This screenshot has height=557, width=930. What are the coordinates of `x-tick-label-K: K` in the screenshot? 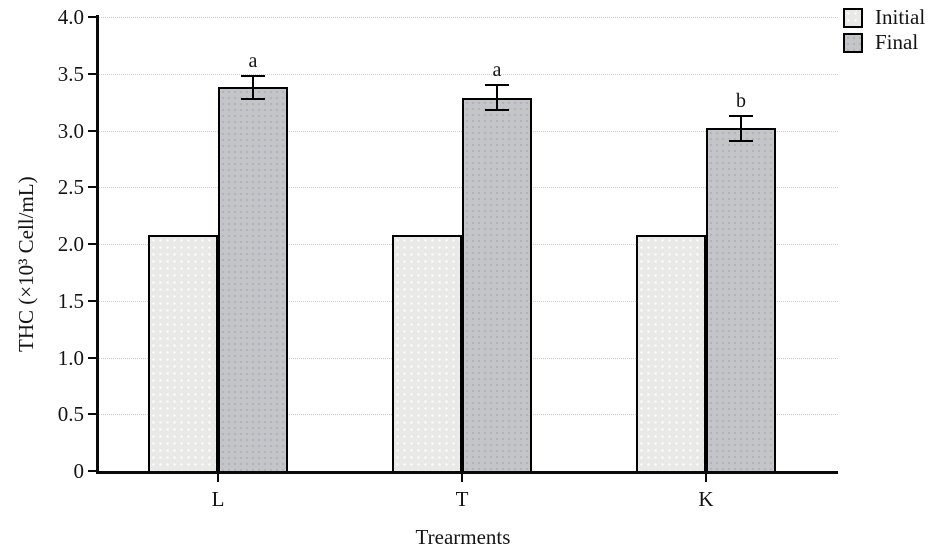 It's located at (706, 499).